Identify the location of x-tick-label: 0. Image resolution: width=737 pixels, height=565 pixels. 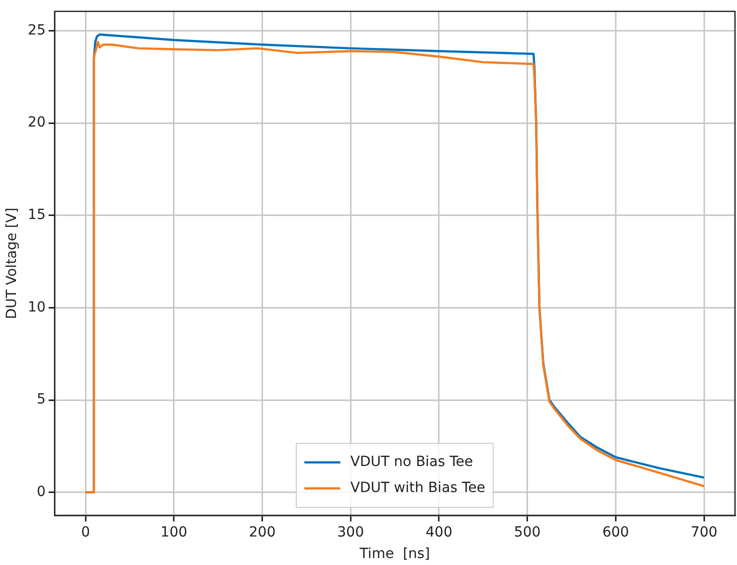
(85, 532).